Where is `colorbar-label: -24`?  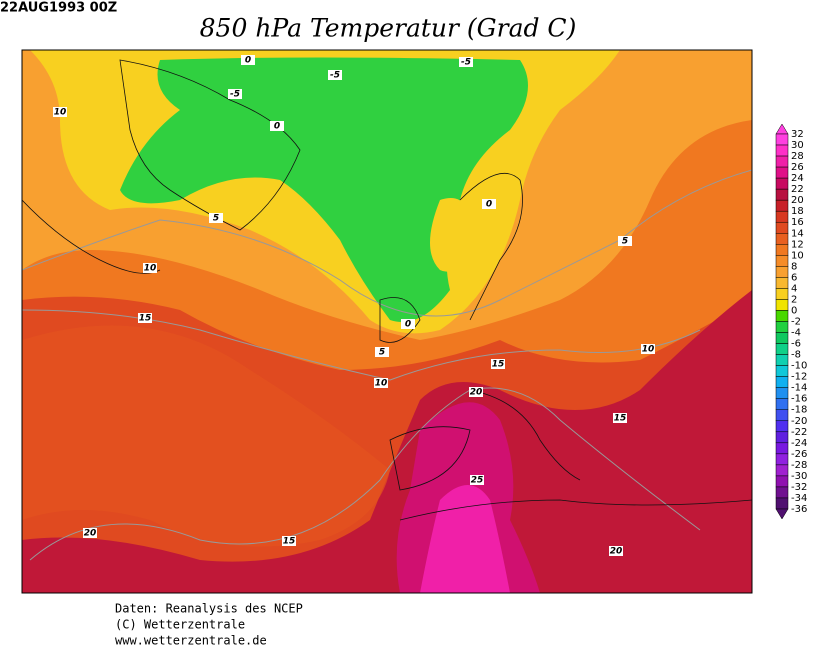
colorbar-label: -24 is located at coordinates (799, 443).